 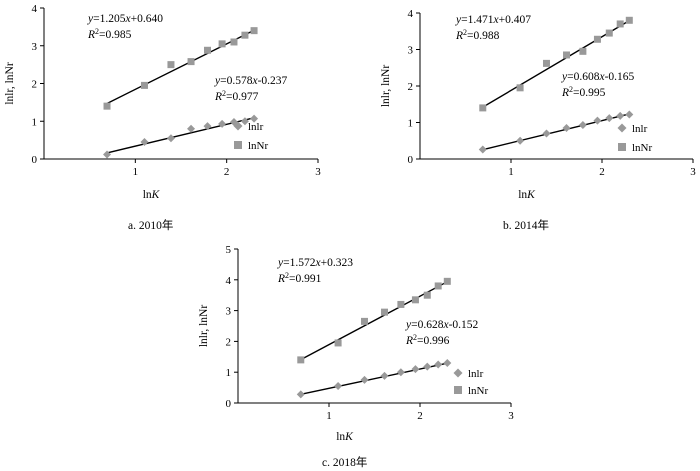 What do you see at coordinates (150, 225) in the screenshot?
I see `chart-caption: a. 2010年` at bounding box center [150, 225].